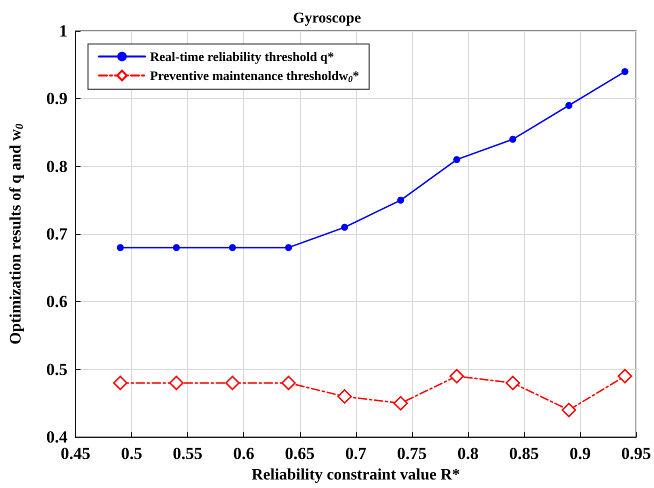 Image resolution: width=654 pixels, height=488 pixels. Describe the element at coordinates (468, 454) in the screenshot. I see `x-tick-label: 0.8` at that location.